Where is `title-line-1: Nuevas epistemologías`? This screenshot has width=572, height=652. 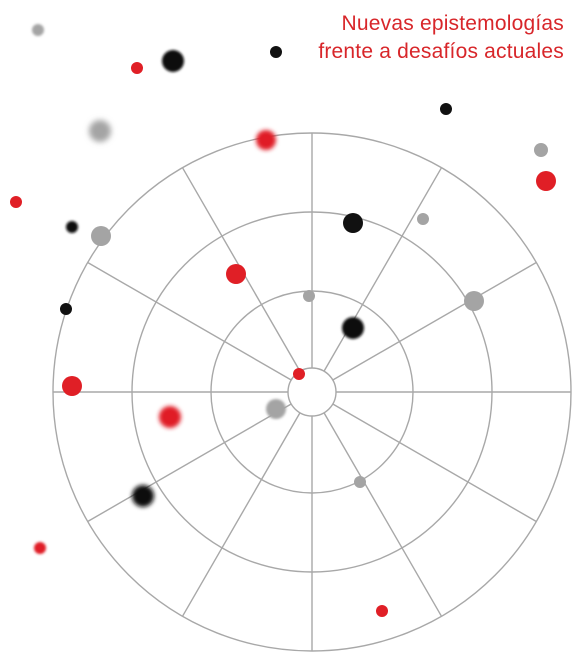 title-line-1: Nuevas epistemologías is located at coordinates (452, 23).